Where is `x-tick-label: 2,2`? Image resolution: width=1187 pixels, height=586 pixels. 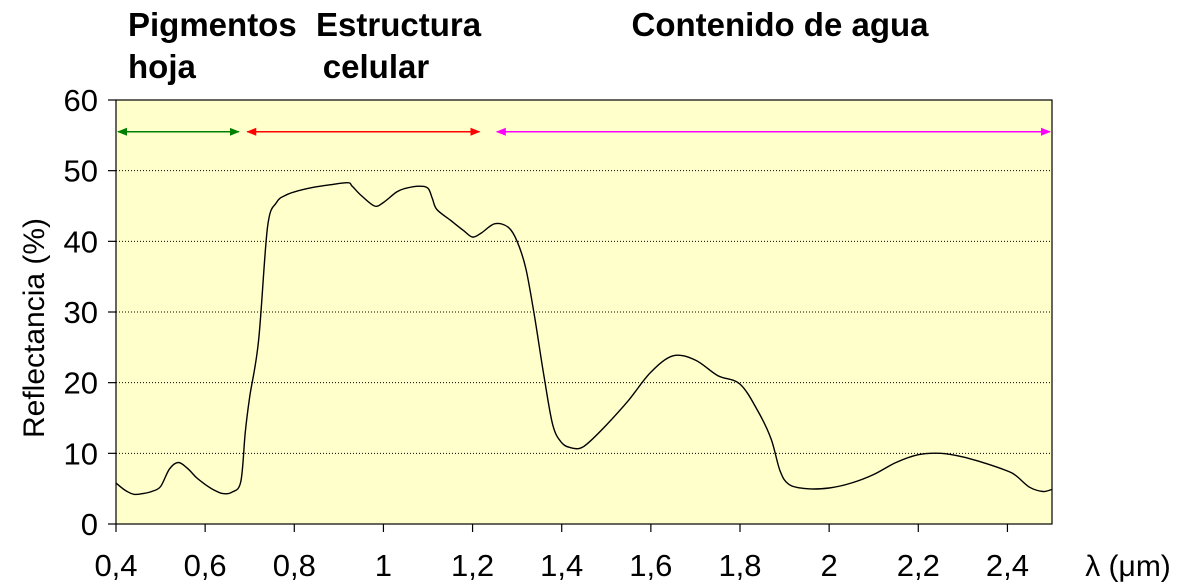 x-tick-label: 2,2 is located at coordinates (918, 565).